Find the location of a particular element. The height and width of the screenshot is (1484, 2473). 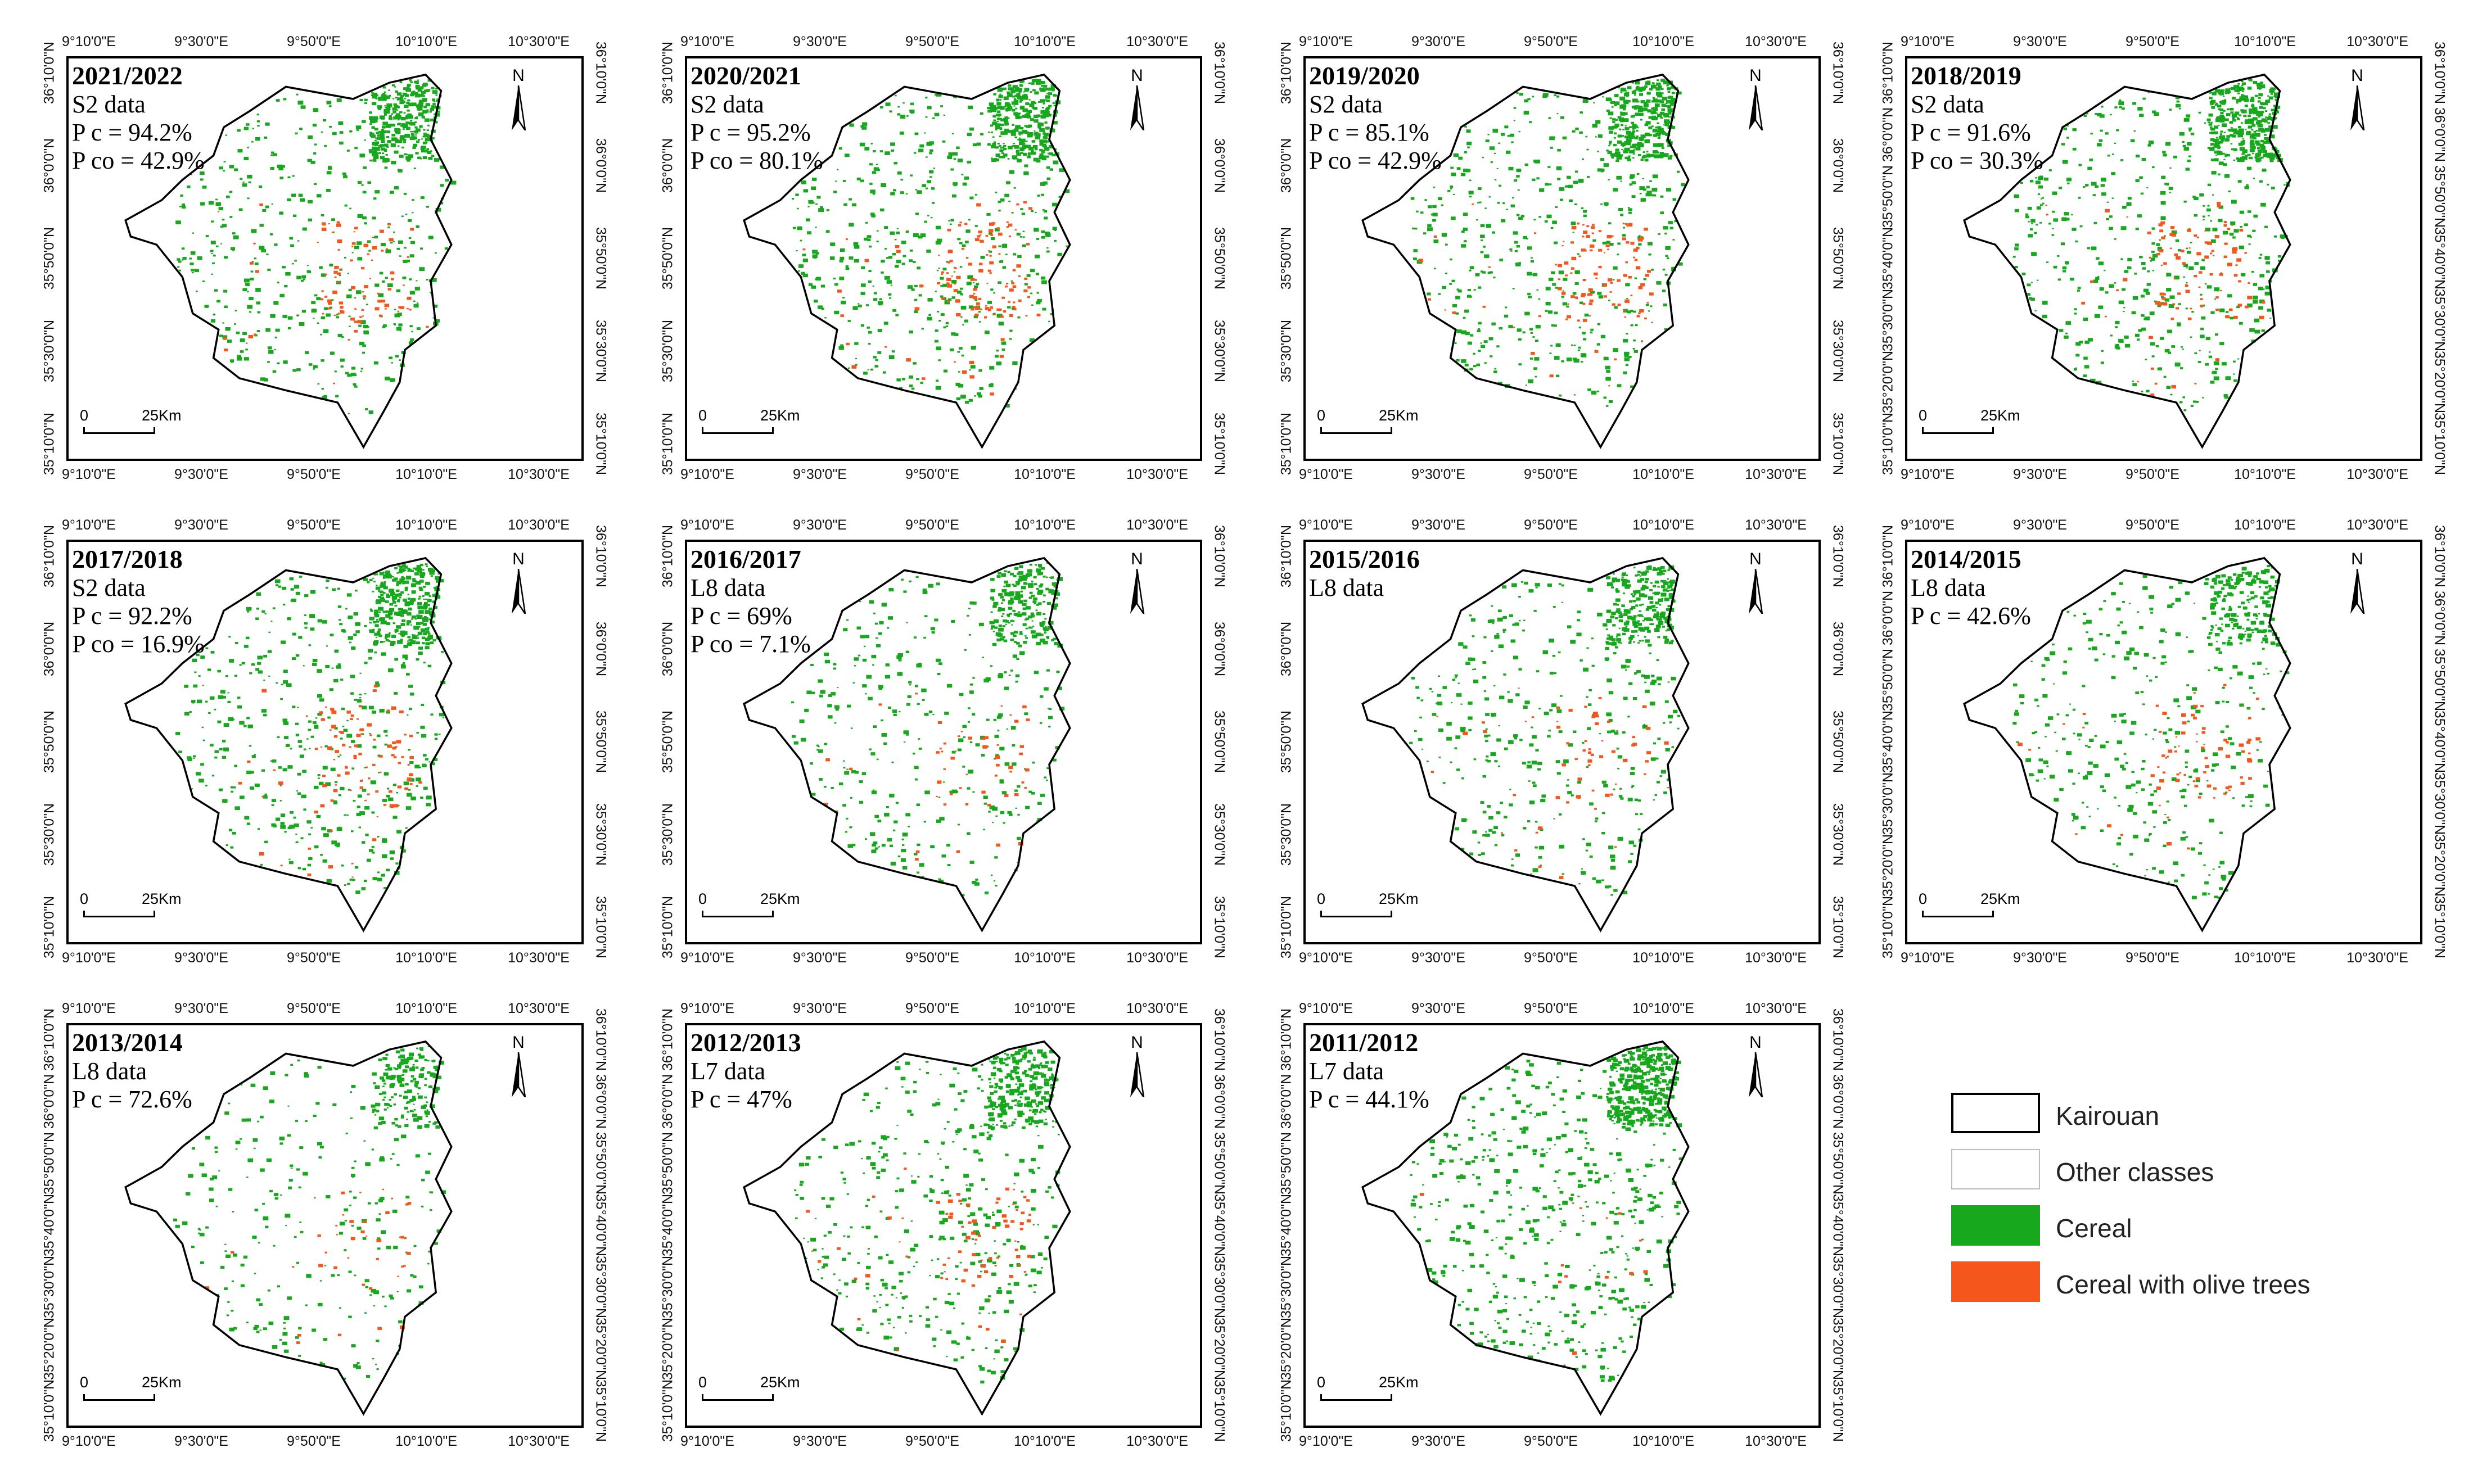

latitude-tick-label: 36°0'0"N is located at coordinates (668, 166).